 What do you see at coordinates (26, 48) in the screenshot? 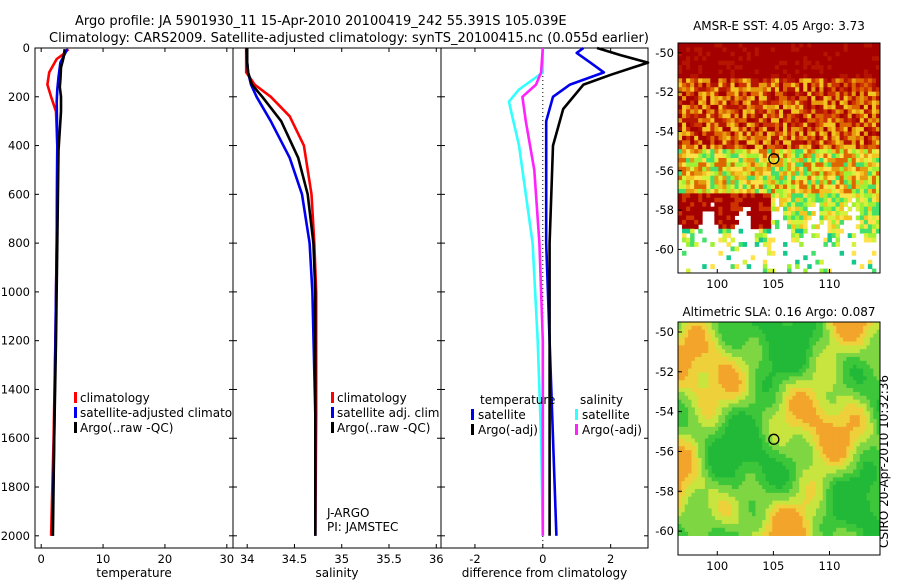
I see `y-tick-label: 0` at bounding box center [26, 48].